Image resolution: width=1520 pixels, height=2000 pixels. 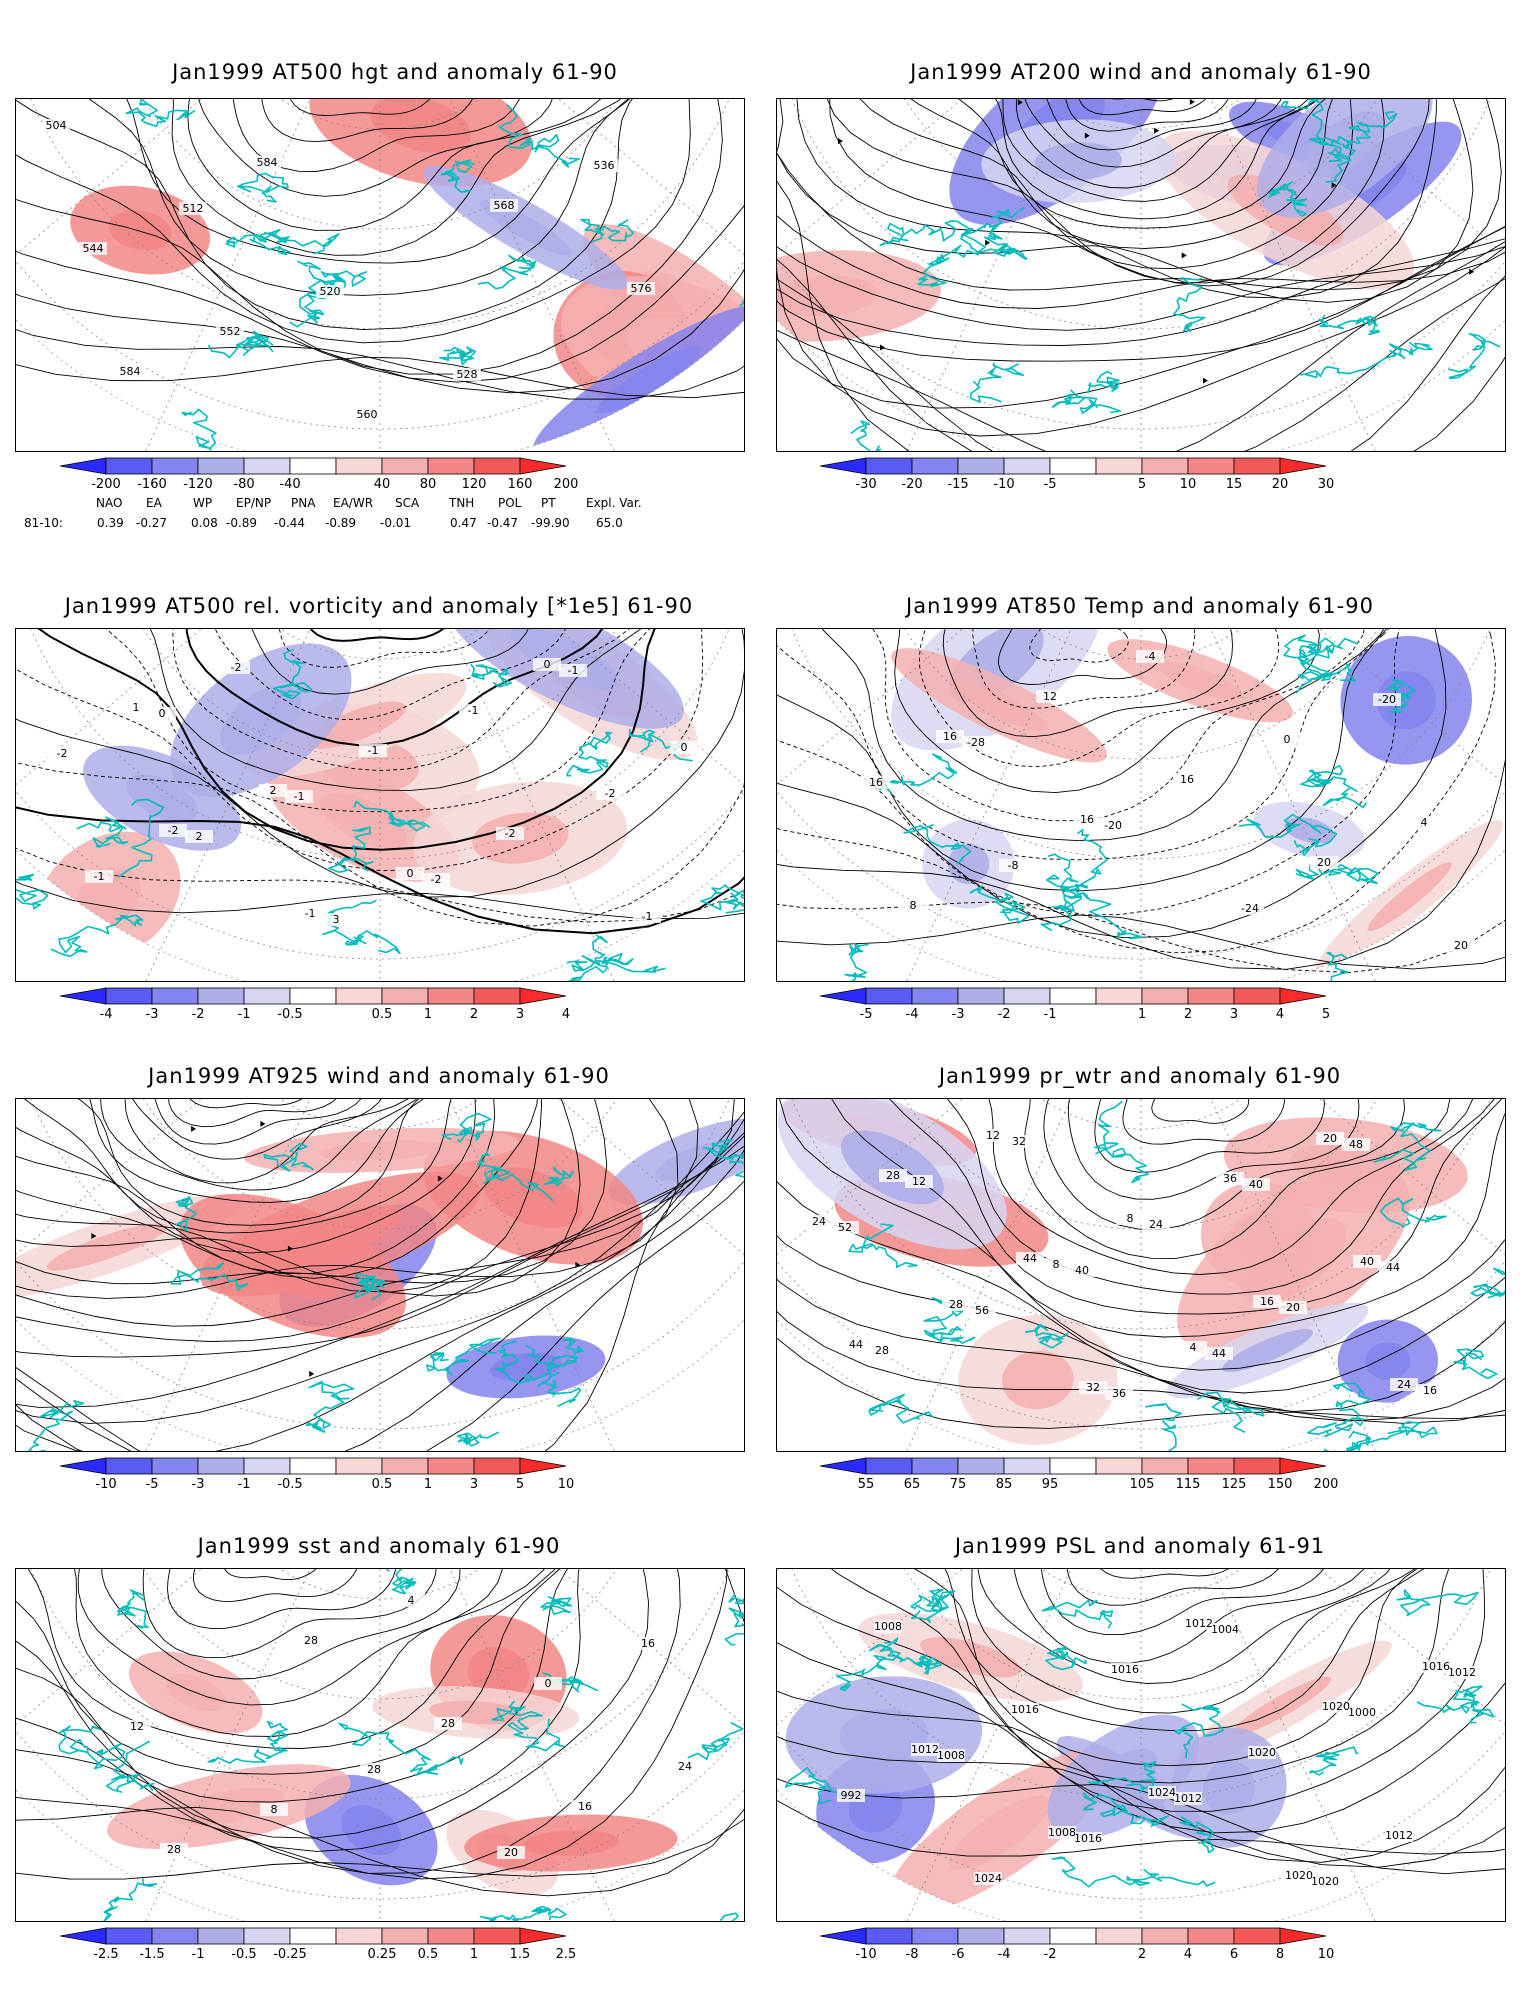 I want to click on contour-label: 0, so click(x=162, y=713).